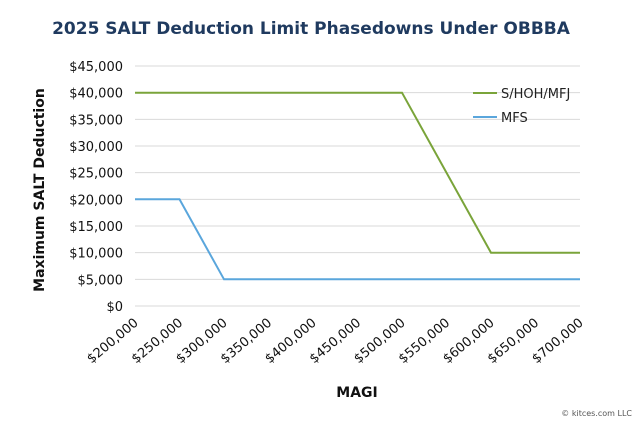 Image resolution: width=639 pixels, height=421 pixels. What do you see at coordinates (521, 106) in the screenshot?
I see `legend: S/HOH/MFJ MFS` at bounding box center [521, 106].